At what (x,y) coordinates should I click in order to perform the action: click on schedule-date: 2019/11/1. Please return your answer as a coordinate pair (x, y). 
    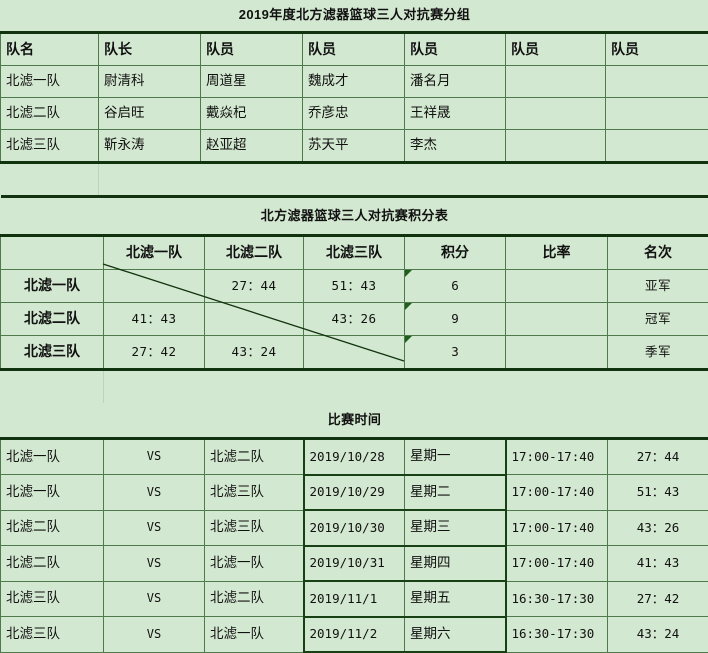
    Looking at the image, I should click on (354, 599).